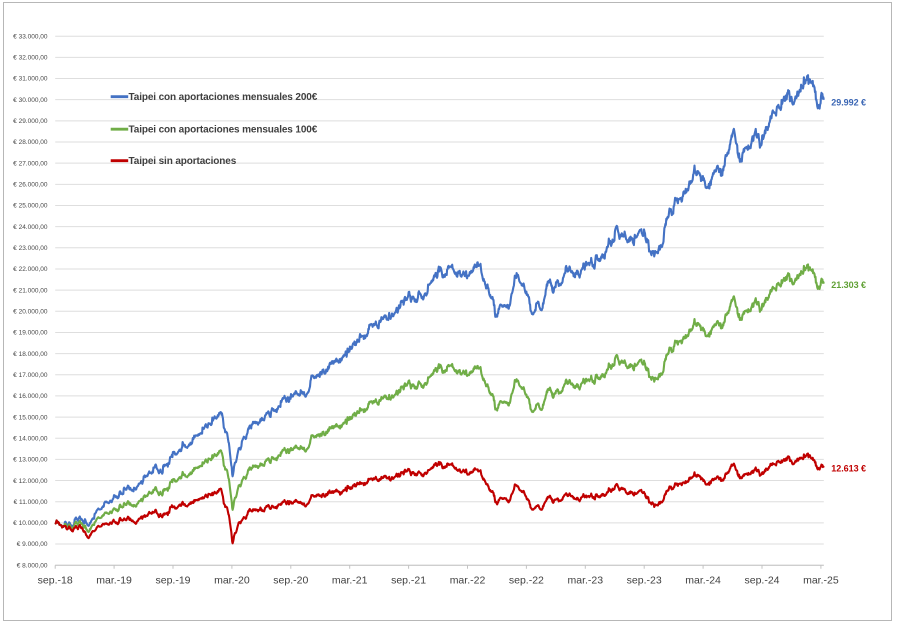  Describe the element at coordinates (703, 581) in the screenshot. I see `svg-text: mar.-24` at that location.